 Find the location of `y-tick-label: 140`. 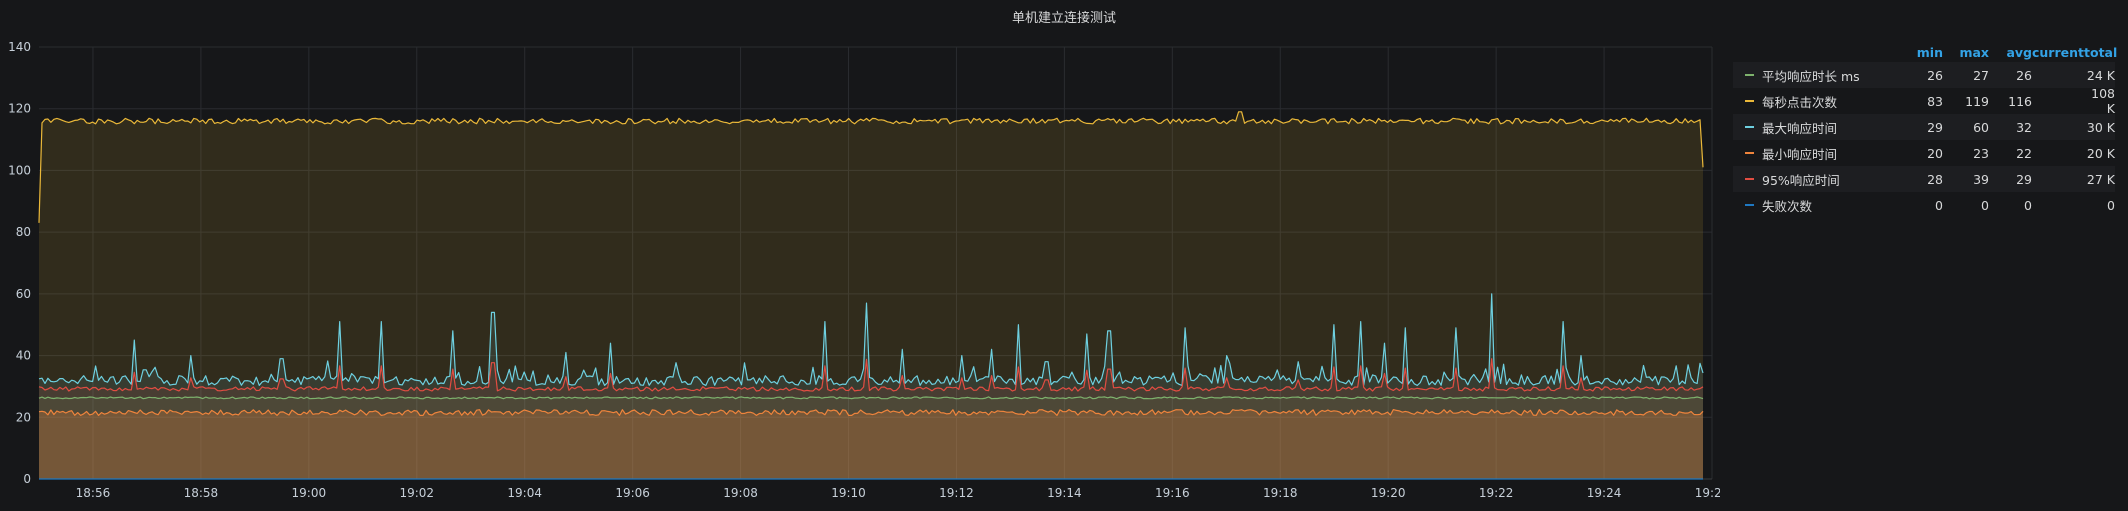

y-tick-label: 140 is located at coordinates (19, 47).